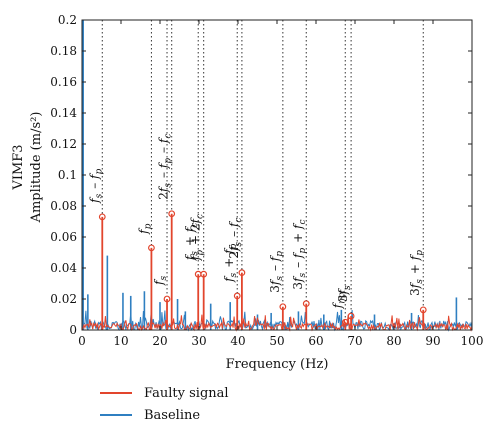 This screenshot has width=500, height=436. Describe the element at coordinates (432, 341) in the screenshot. I see `x-tick-label: 90` at that location.